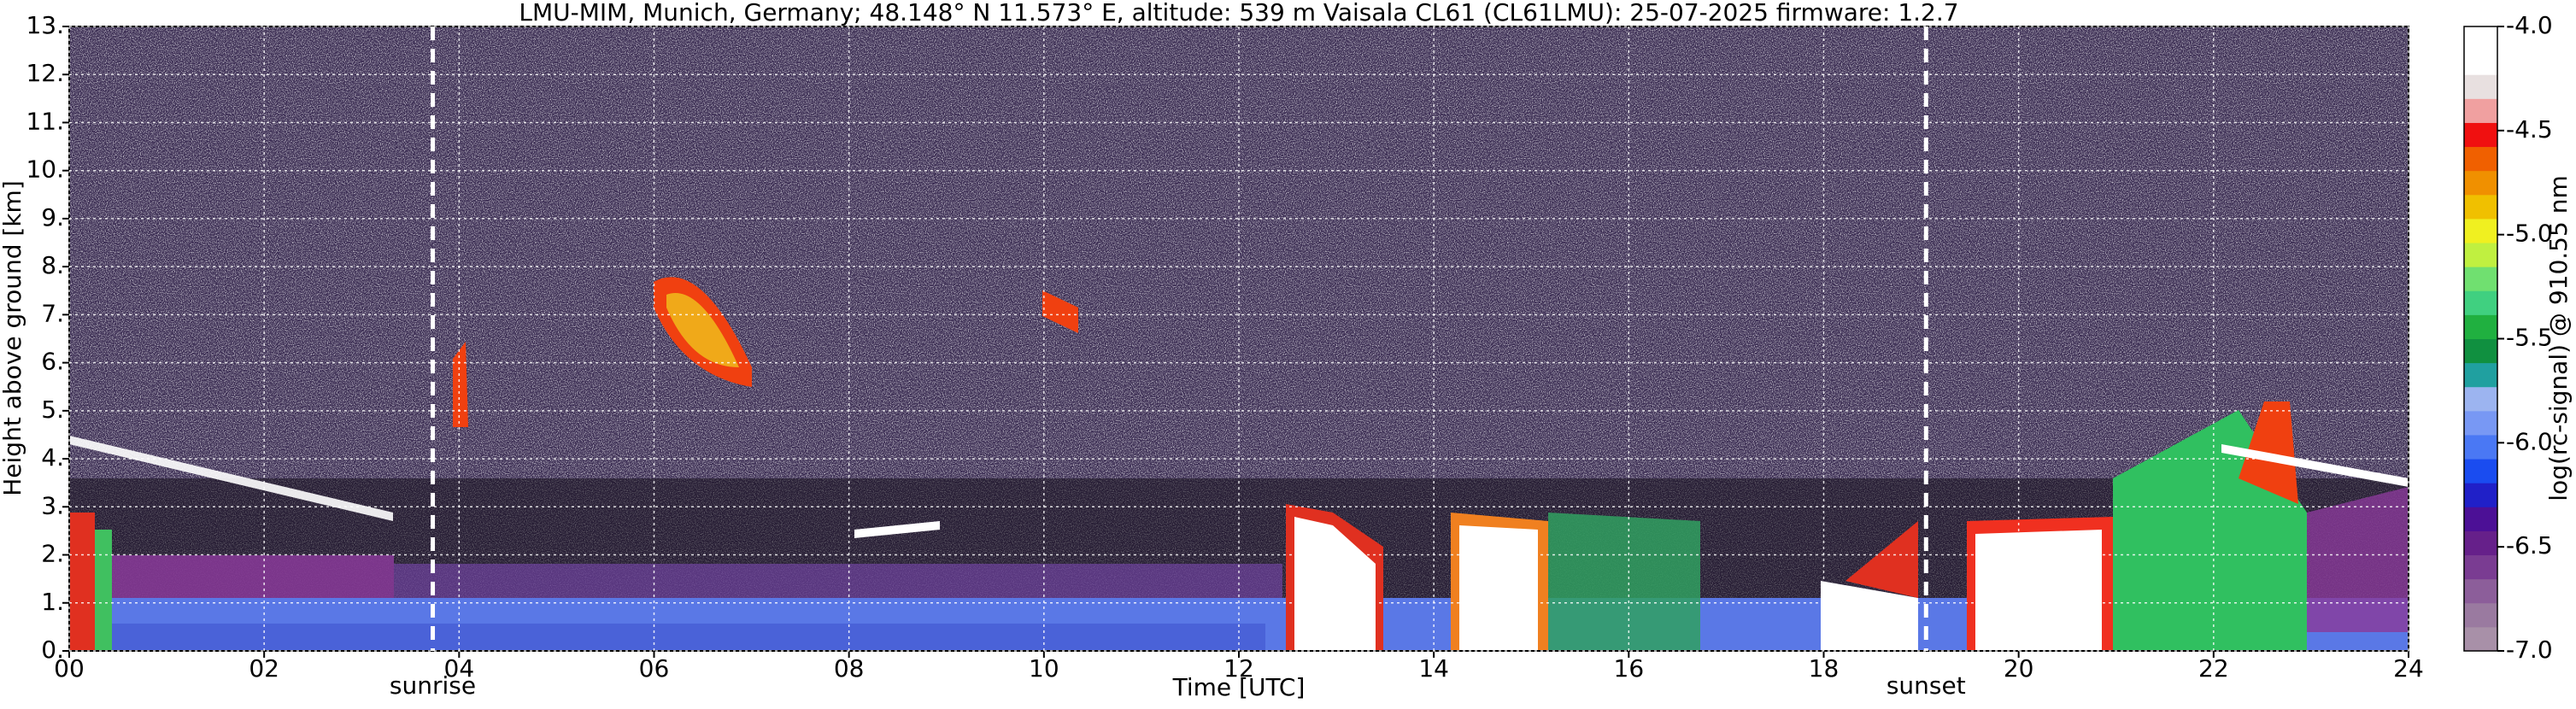 This screenshot has width=2576, height=709. Describe the element at coordinates (2529, 338) in the screenshot. I see `colorbar-tick-label: -5.5` at that location.